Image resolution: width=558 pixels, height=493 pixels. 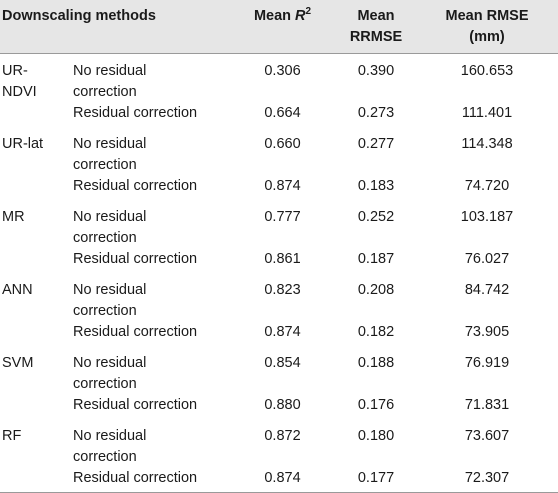 I want to click on mean-rrmse-value: 0.390, so click(x=376, y=71).